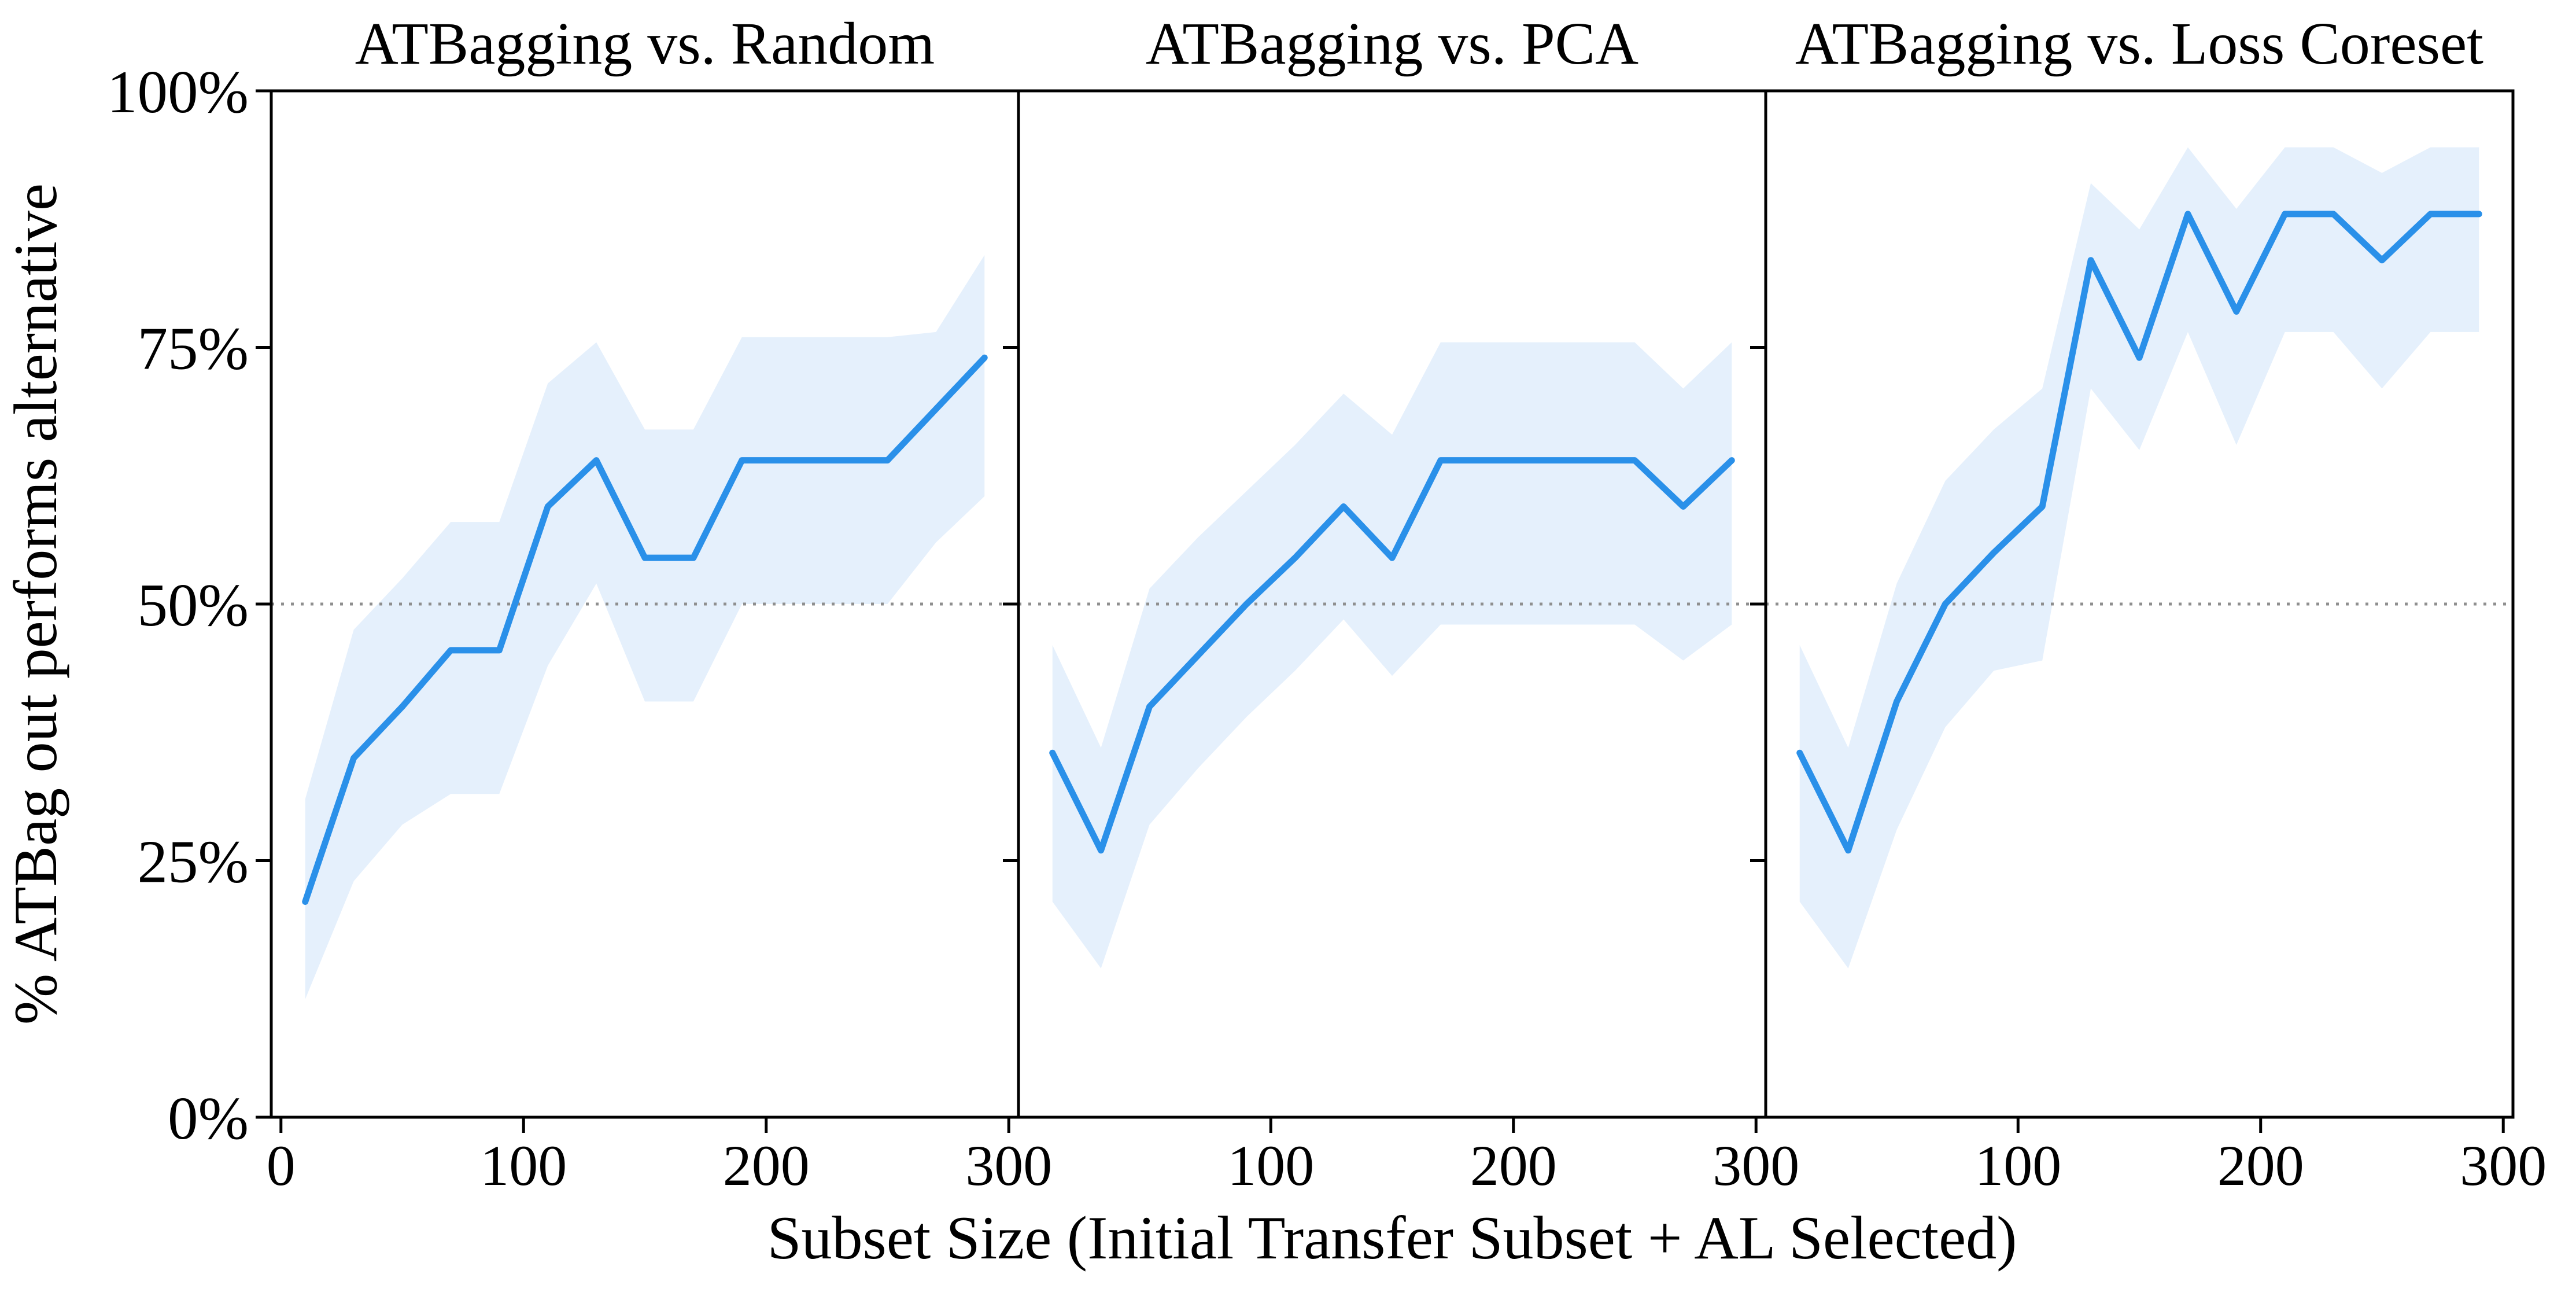  What do you see at coordinates (208, 1118) in the screenshot?
I see `y-tick-label: 0%` at bounding box center [208, 1118].